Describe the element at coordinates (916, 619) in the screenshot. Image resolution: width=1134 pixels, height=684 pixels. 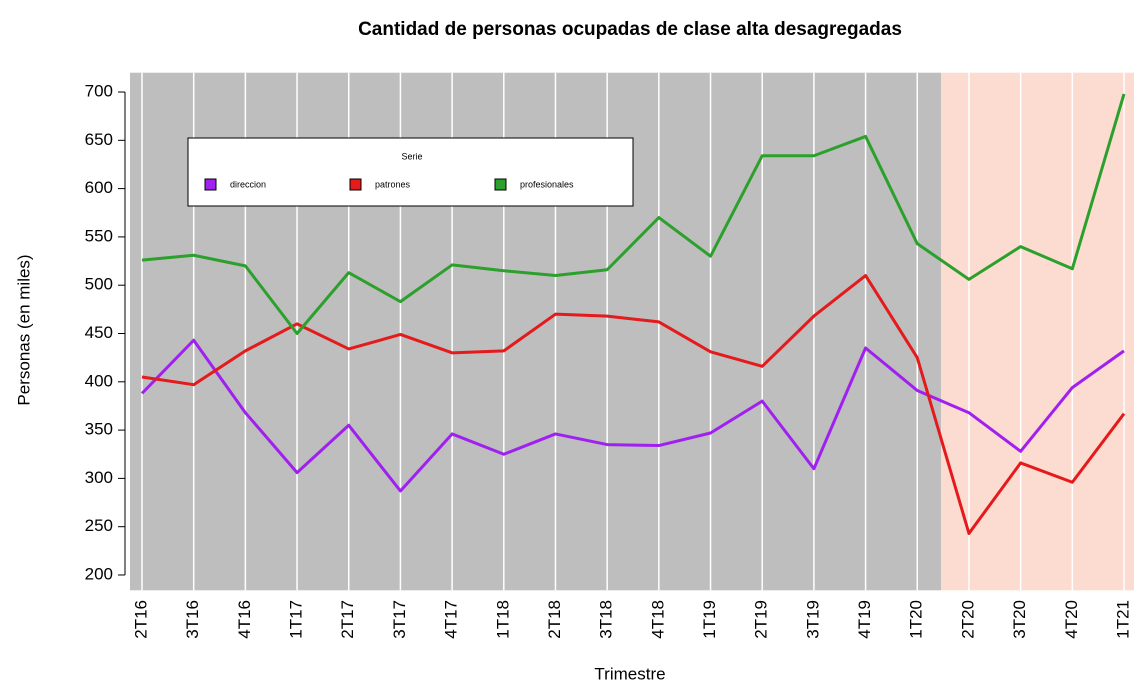
I see `x-tick-label: 1T20` at that location.